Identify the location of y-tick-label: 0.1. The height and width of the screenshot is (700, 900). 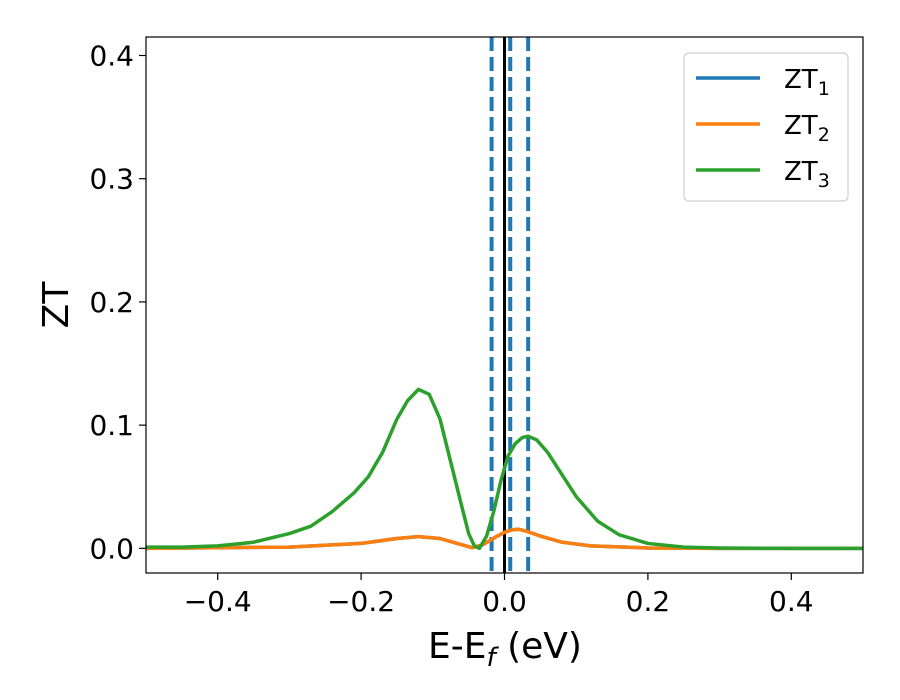
(111, 425).